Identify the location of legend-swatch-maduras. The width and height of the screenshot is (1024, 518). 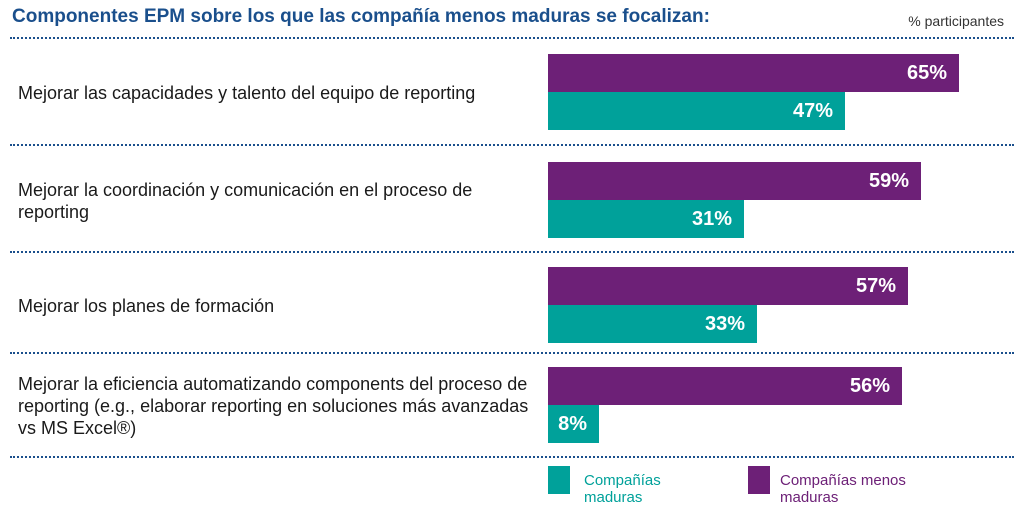
(559, 480).